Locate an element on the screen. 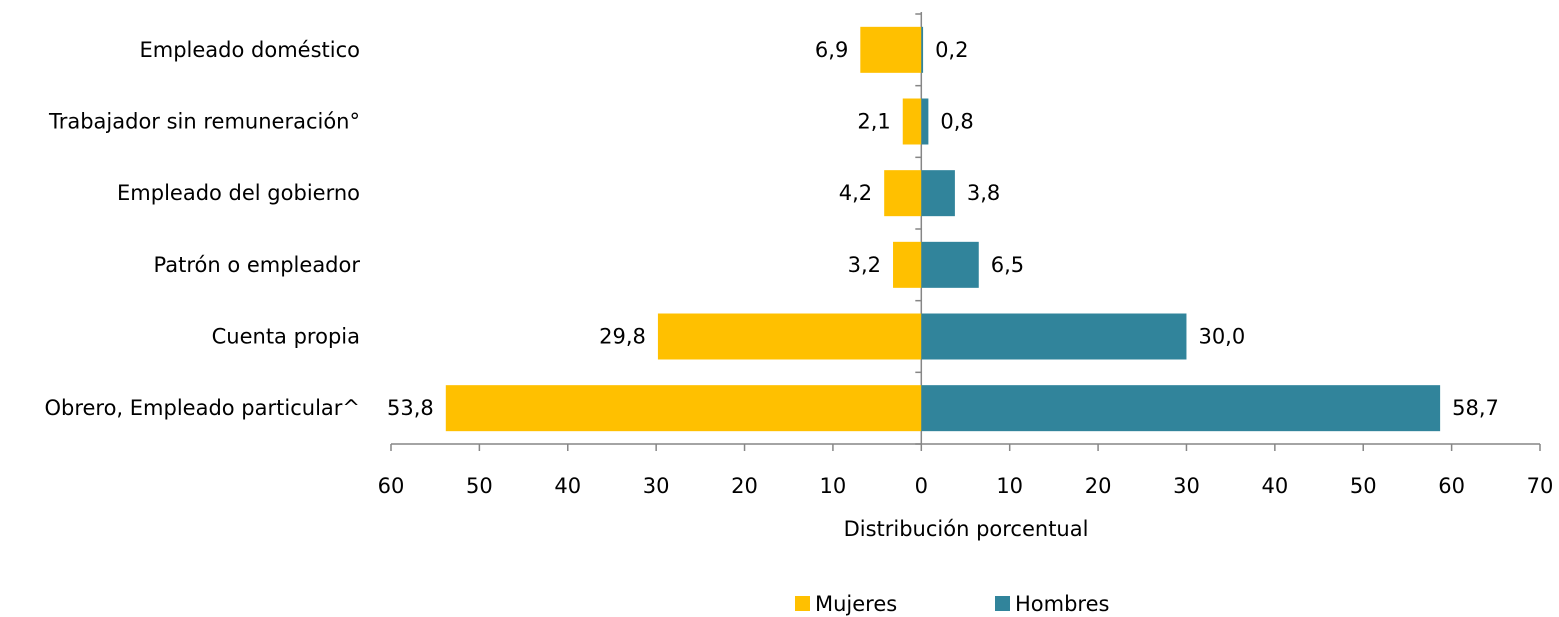 The width and height of the screenshot is (1559, 617). data-label: 6,9 is located at coordinates (831, 50).